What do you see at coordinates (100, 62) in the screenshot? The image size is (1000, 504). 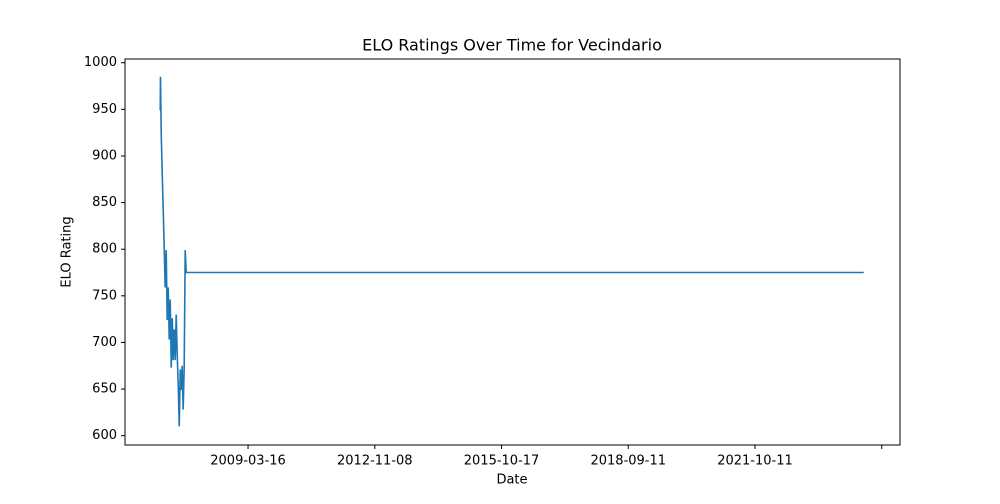 I see `y-tick-label: 1000` at bounding box center [100, 62].